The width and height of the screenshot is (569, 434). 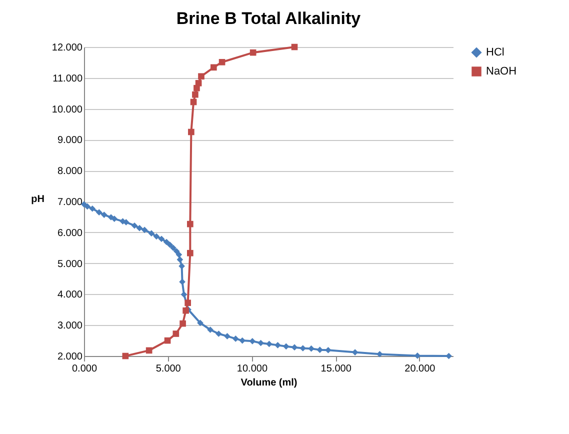 What do you see at coordinates (169, 369) in the screenshot?
I see `x-tick-label: 5.000` at bounding box center [169, 369].